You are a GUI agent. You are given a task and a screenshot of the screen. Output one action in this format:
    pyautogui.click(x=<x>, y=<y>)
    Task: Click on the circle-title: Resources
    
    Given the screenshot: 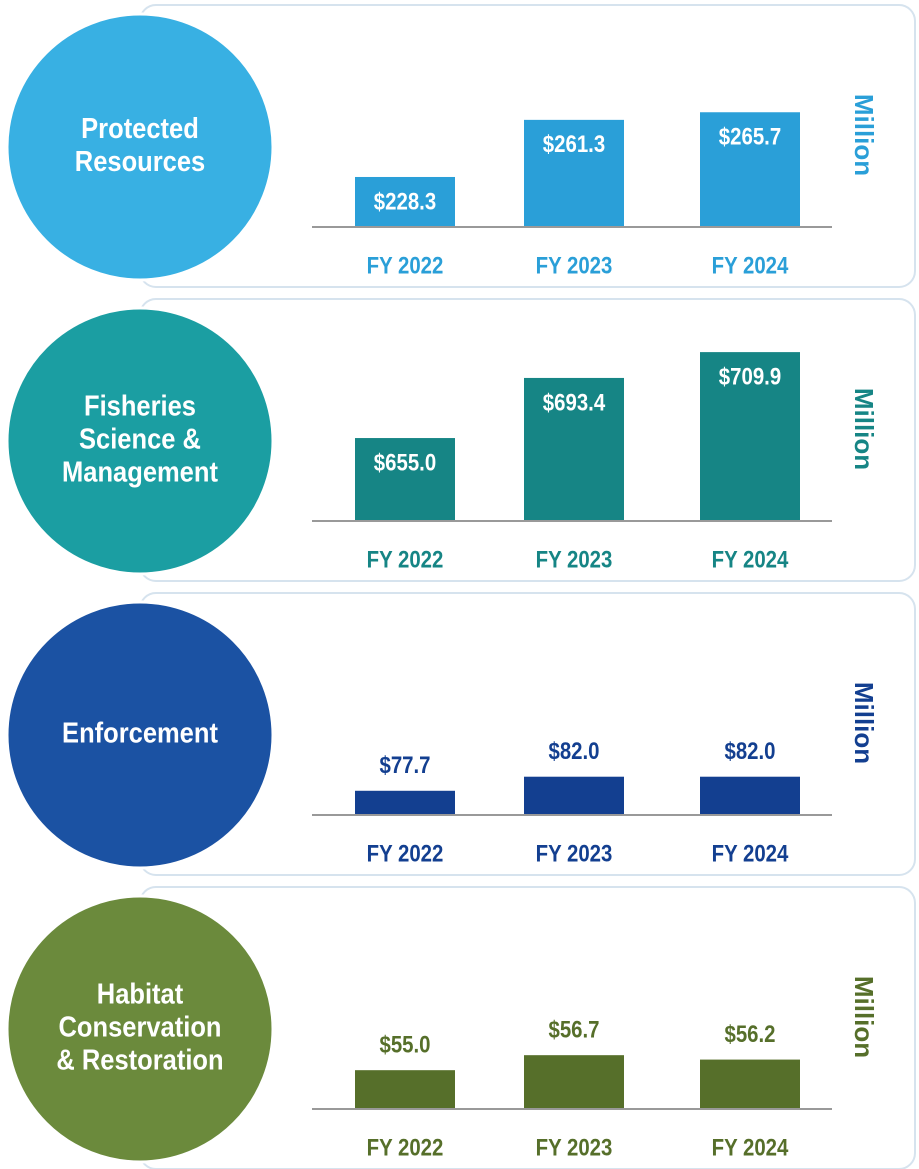 What is the action you would take?
    pyautogui.click(x=140, y=161)
    